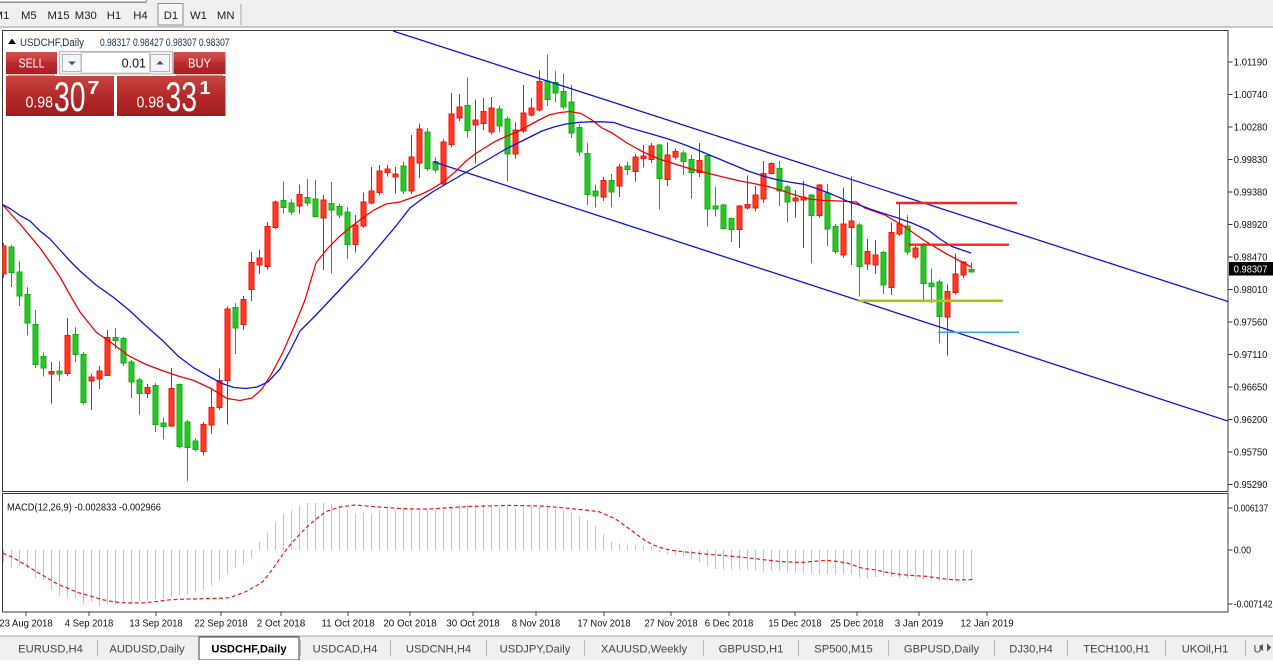 This screenshot has height=665, width=1273. Describe the element at coordinates (1251, 509) in the screenshot. I see `svg-text: 0.006137` at that location.